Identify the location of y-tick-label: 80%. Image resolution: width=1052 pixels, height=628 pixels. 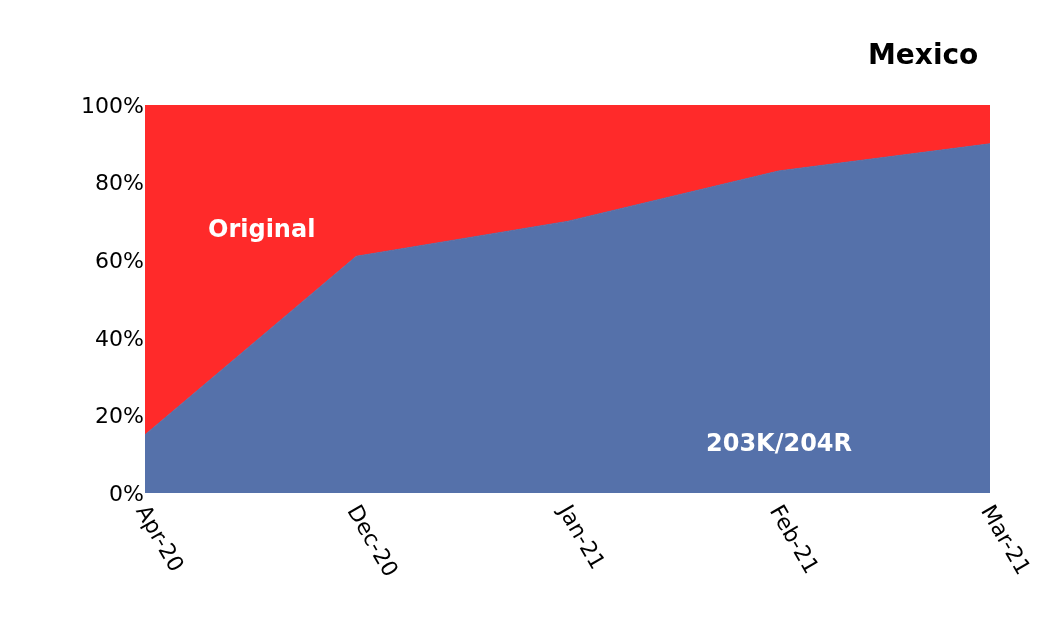
(119, 183).